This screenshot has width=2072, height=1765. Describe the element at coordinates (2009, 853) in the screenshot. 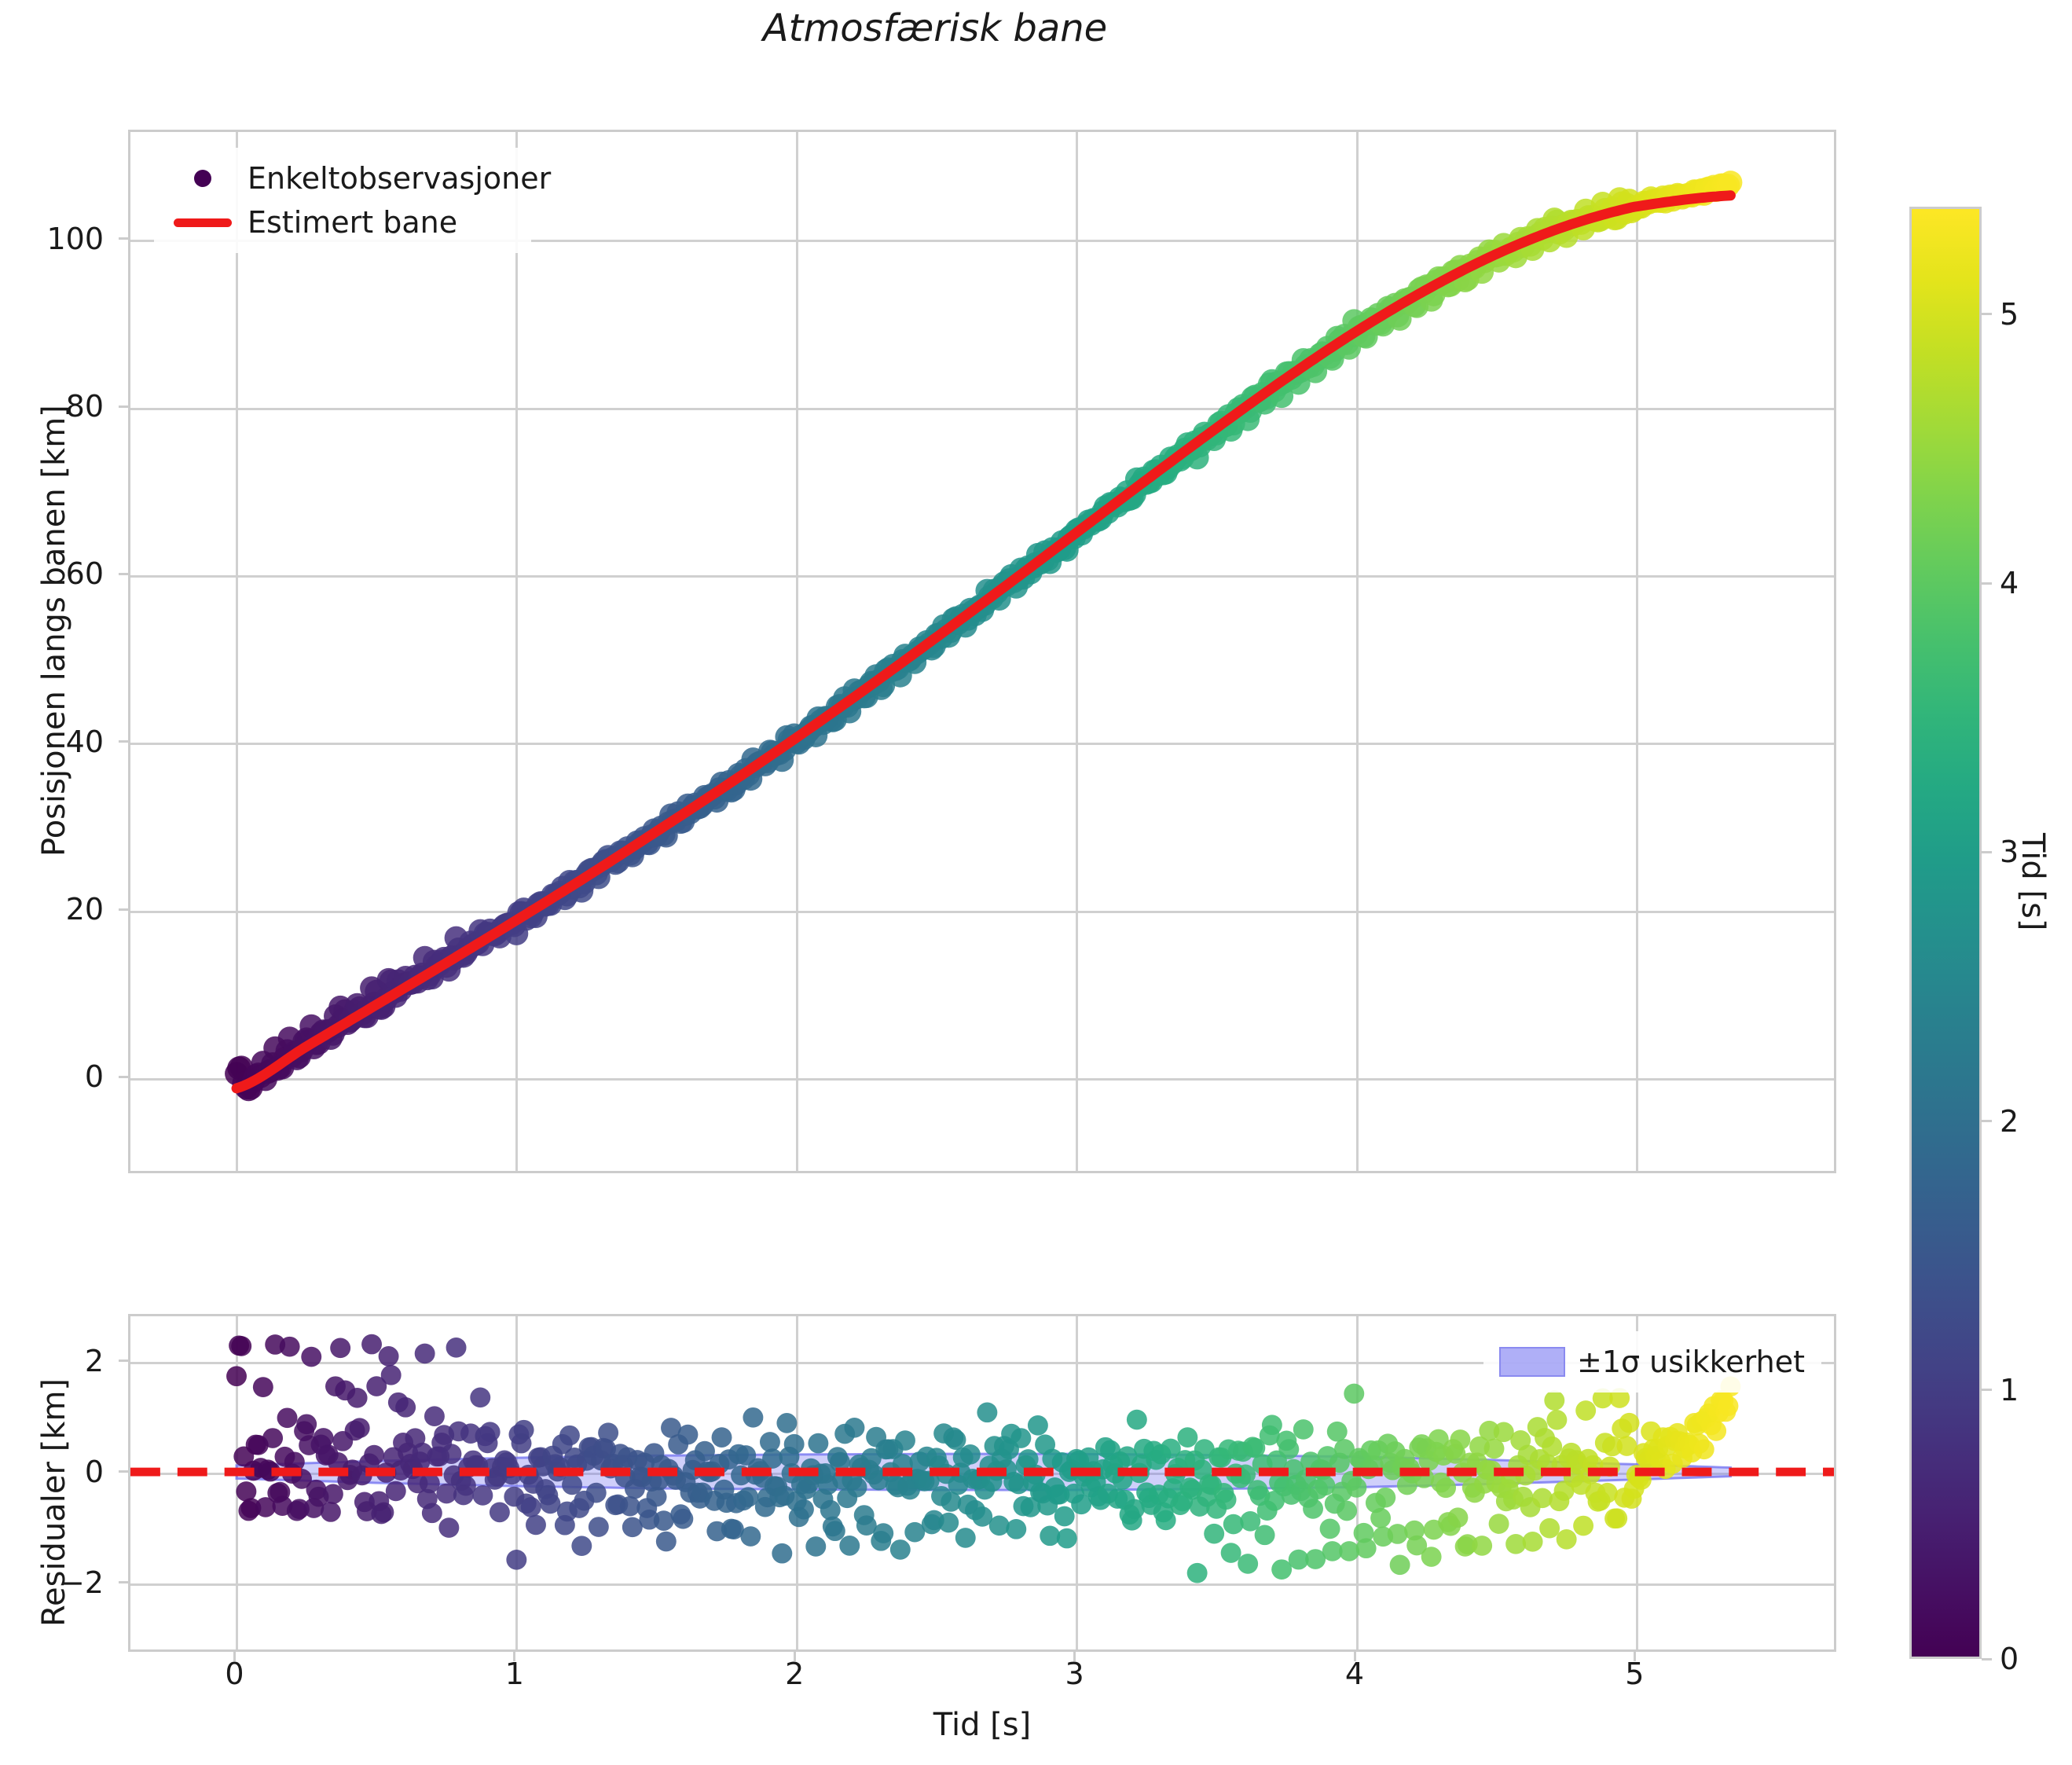

I see `colorbar-tick-label: 3` at that location.